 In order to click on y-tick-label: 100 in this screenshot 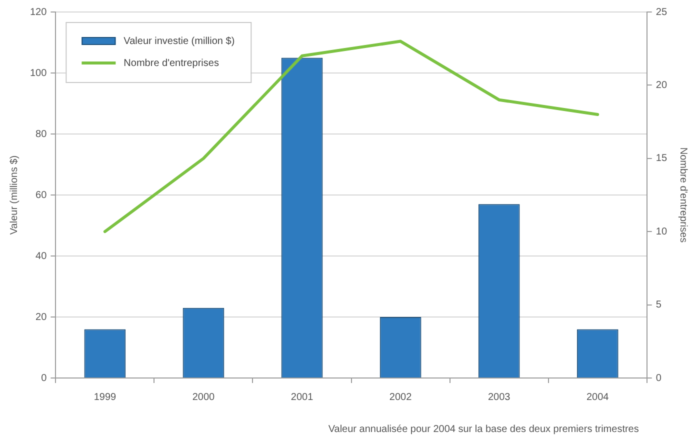, I will do `click(39, 73)`.